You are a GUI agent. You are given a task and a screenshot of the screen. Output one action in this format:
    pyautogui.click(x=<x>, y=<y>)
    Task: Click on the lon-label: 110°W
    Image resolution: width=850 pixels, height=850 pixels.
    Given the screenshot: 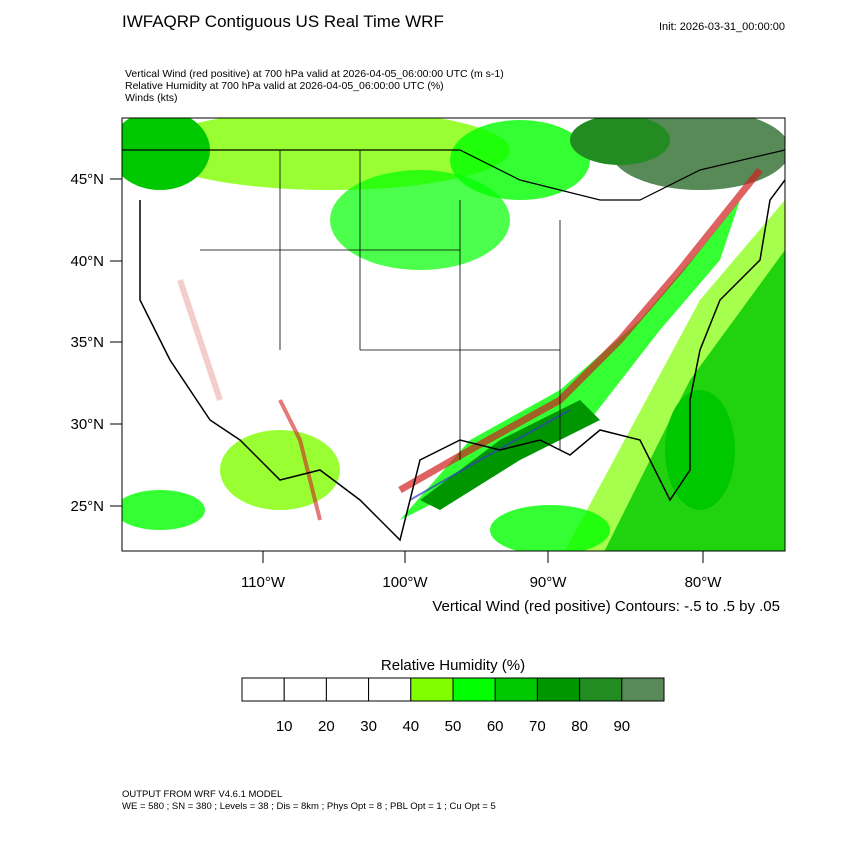 What is the action you would take?
    pyautogui.click(x=263, y=582)
    